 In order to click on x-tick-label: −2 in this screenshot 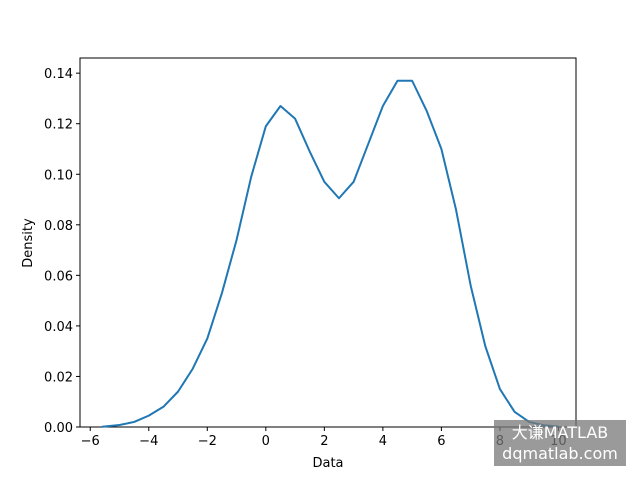, I will do `click(207, 441)`.